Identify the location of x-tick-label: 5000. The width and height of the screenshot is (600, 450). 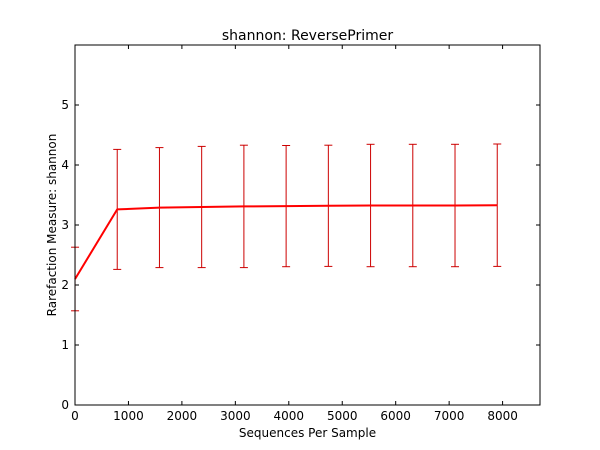
(342, 416).